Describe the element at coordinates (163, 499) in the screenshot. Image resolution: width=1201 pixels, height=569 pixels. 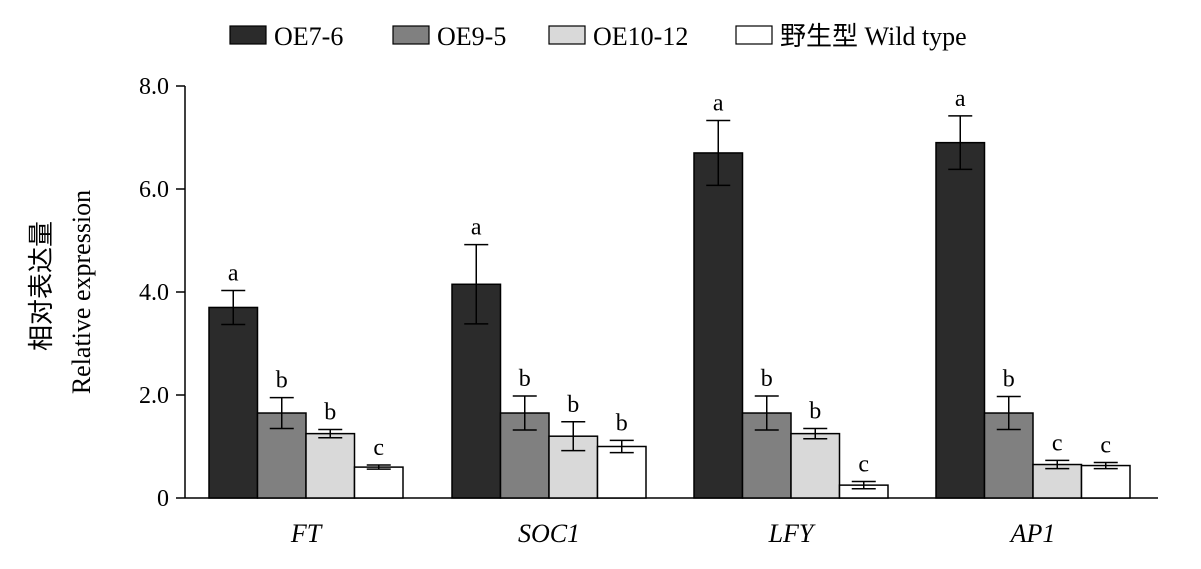
I see `y-tick-label: 0` at that location.